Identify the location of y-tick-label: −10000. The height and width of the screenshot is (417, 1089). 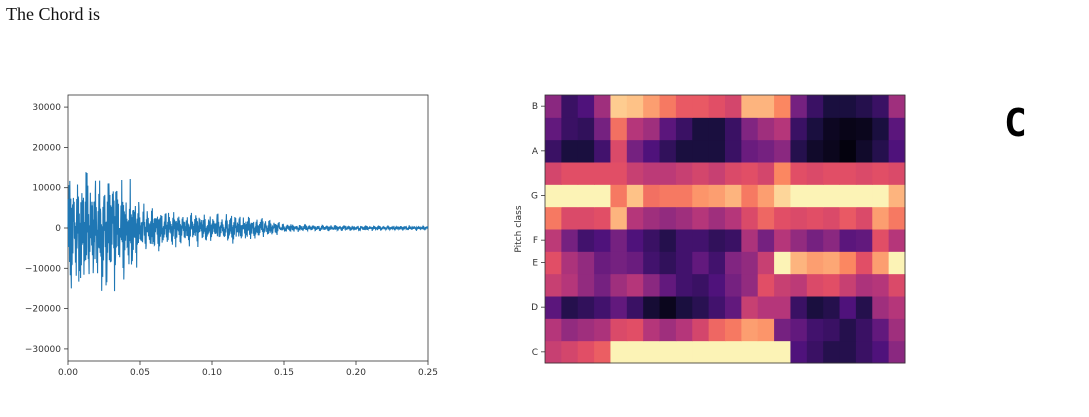
(43, 269).